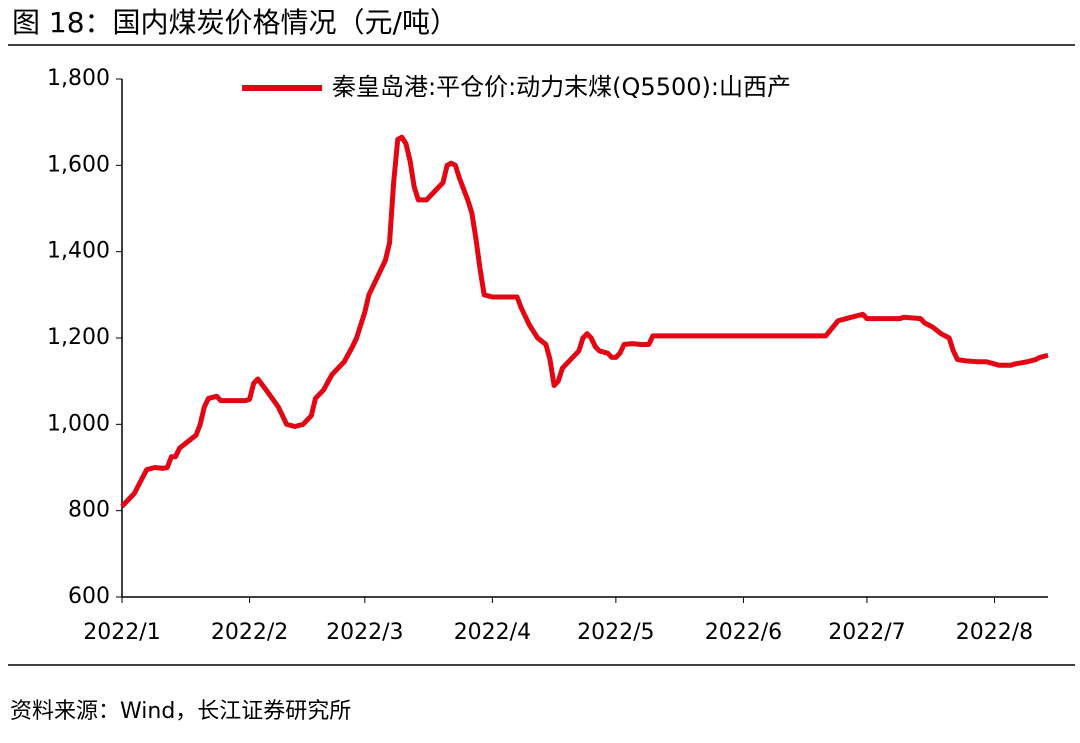 This screenshot has height=743, width=1080. Describe the element at coordinates (78, 78) in the screenshot. I see `y-tick-label: 1,800` at that location.